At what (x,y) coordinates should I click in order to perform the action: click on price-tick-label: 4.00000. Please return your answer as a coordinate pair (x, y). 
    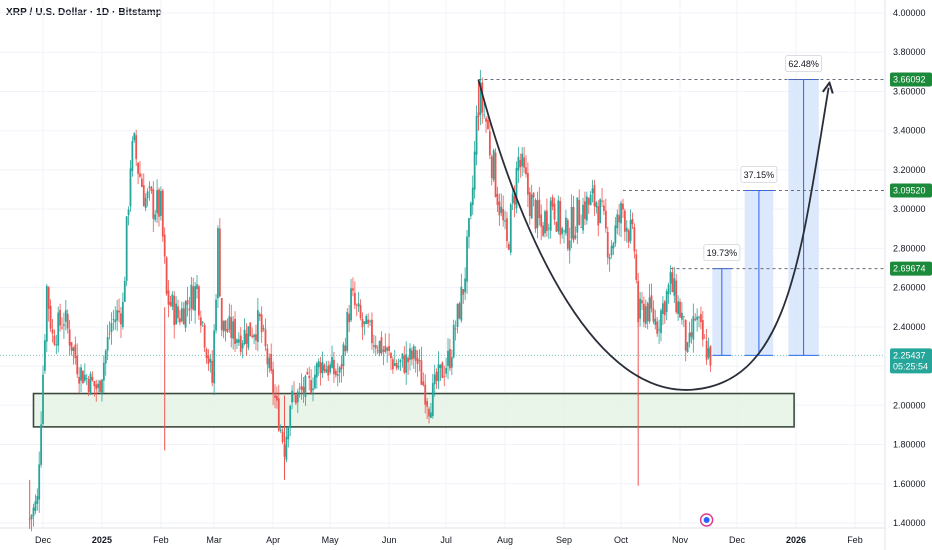
    Looking at the image, I should click on (909, 13).